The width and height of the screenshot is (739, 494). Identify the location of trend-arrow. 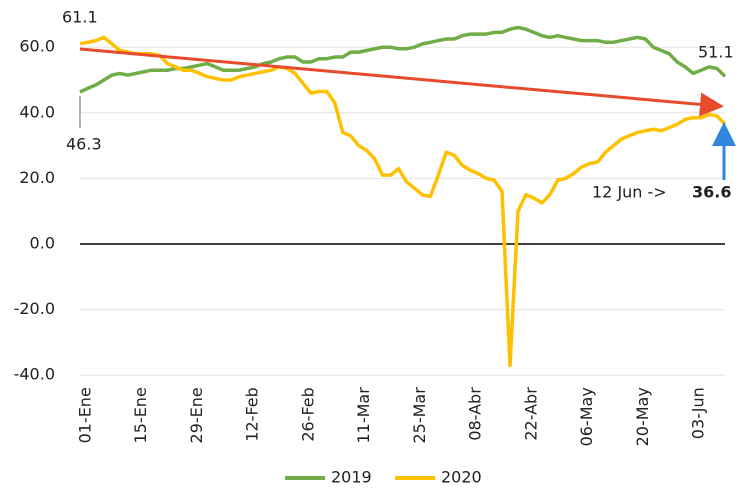
(401, 82).